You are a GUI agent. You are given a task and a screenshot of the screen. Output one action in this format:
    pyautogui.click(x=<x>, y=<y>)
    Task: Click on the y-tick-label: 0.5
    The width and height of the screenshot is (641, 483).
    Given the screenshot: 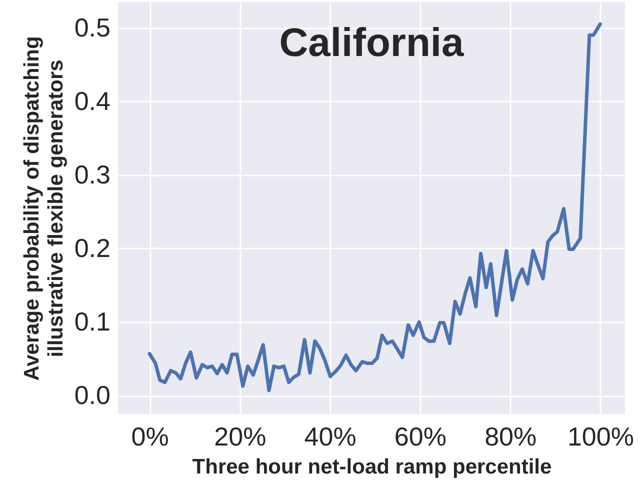 What is the action you would take?
    pyautogui.click(x=92, y=27)
    